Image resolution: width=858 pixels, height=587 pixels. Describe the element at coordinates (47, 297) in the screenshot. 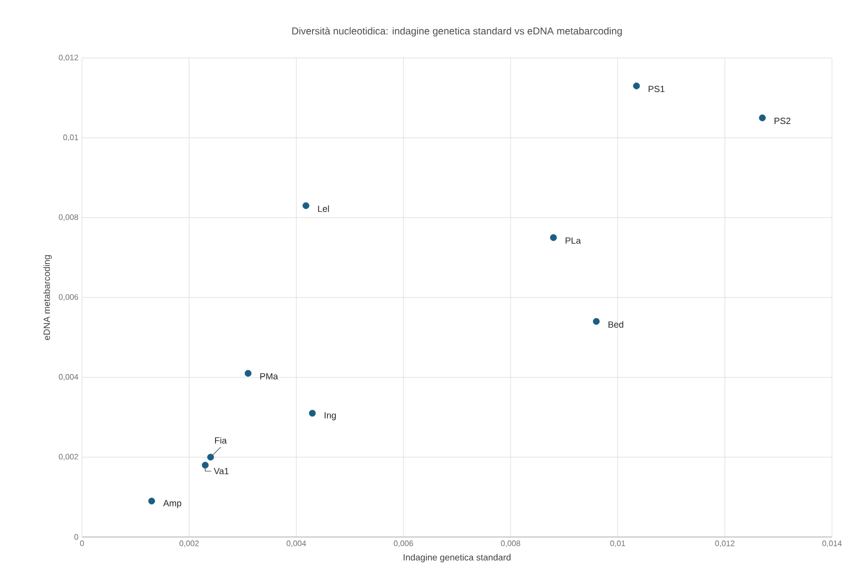

I see `y-axis-title: eDNA metabarcoding` at that location.